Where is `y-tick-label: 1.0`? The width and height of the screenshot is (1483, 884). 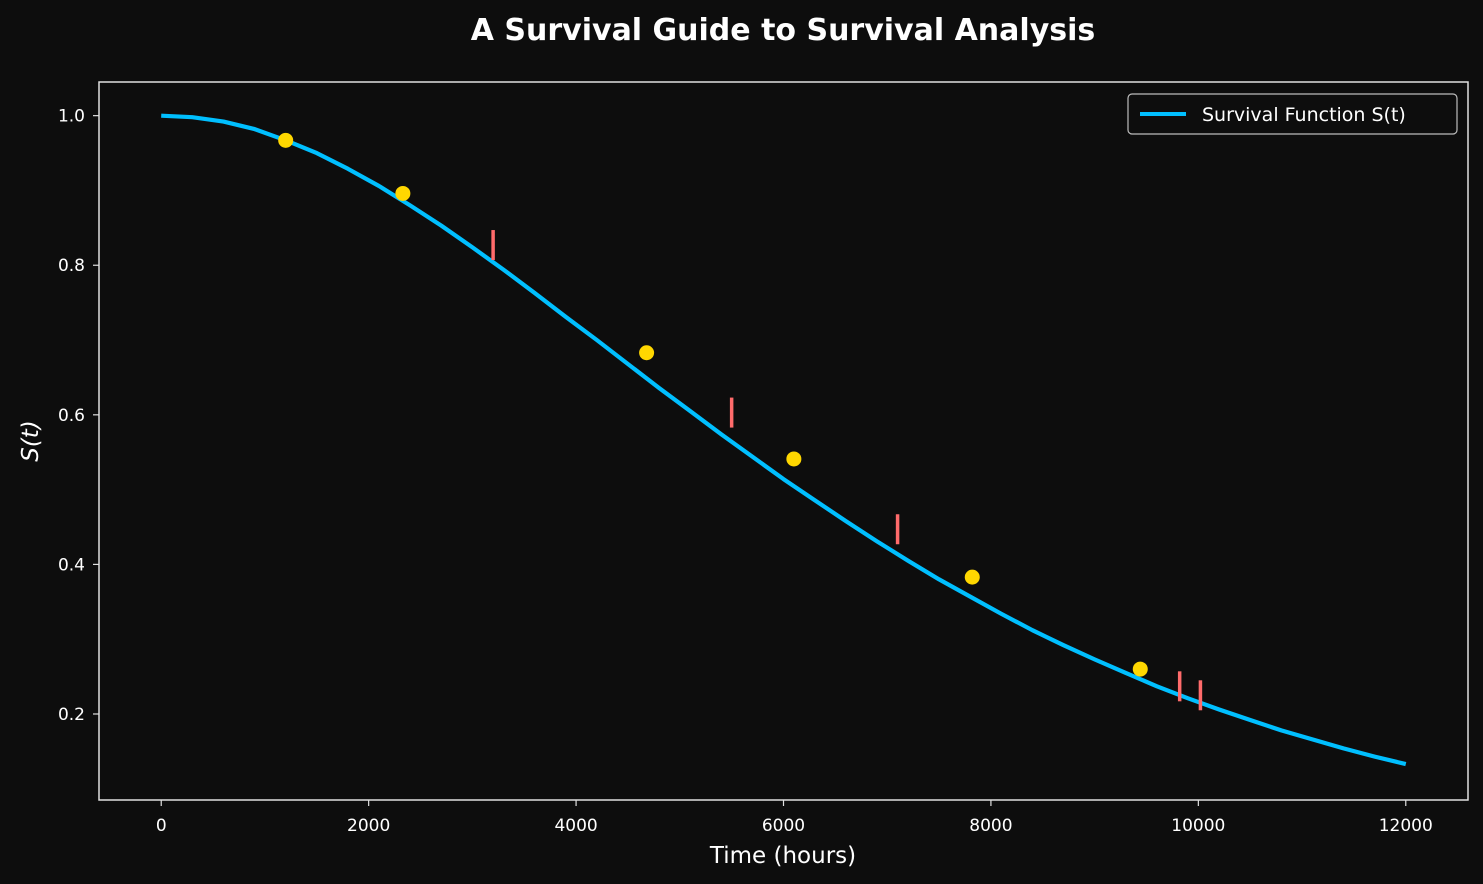
y-tick-label: 1.0 is located at coordinates (71, 117).